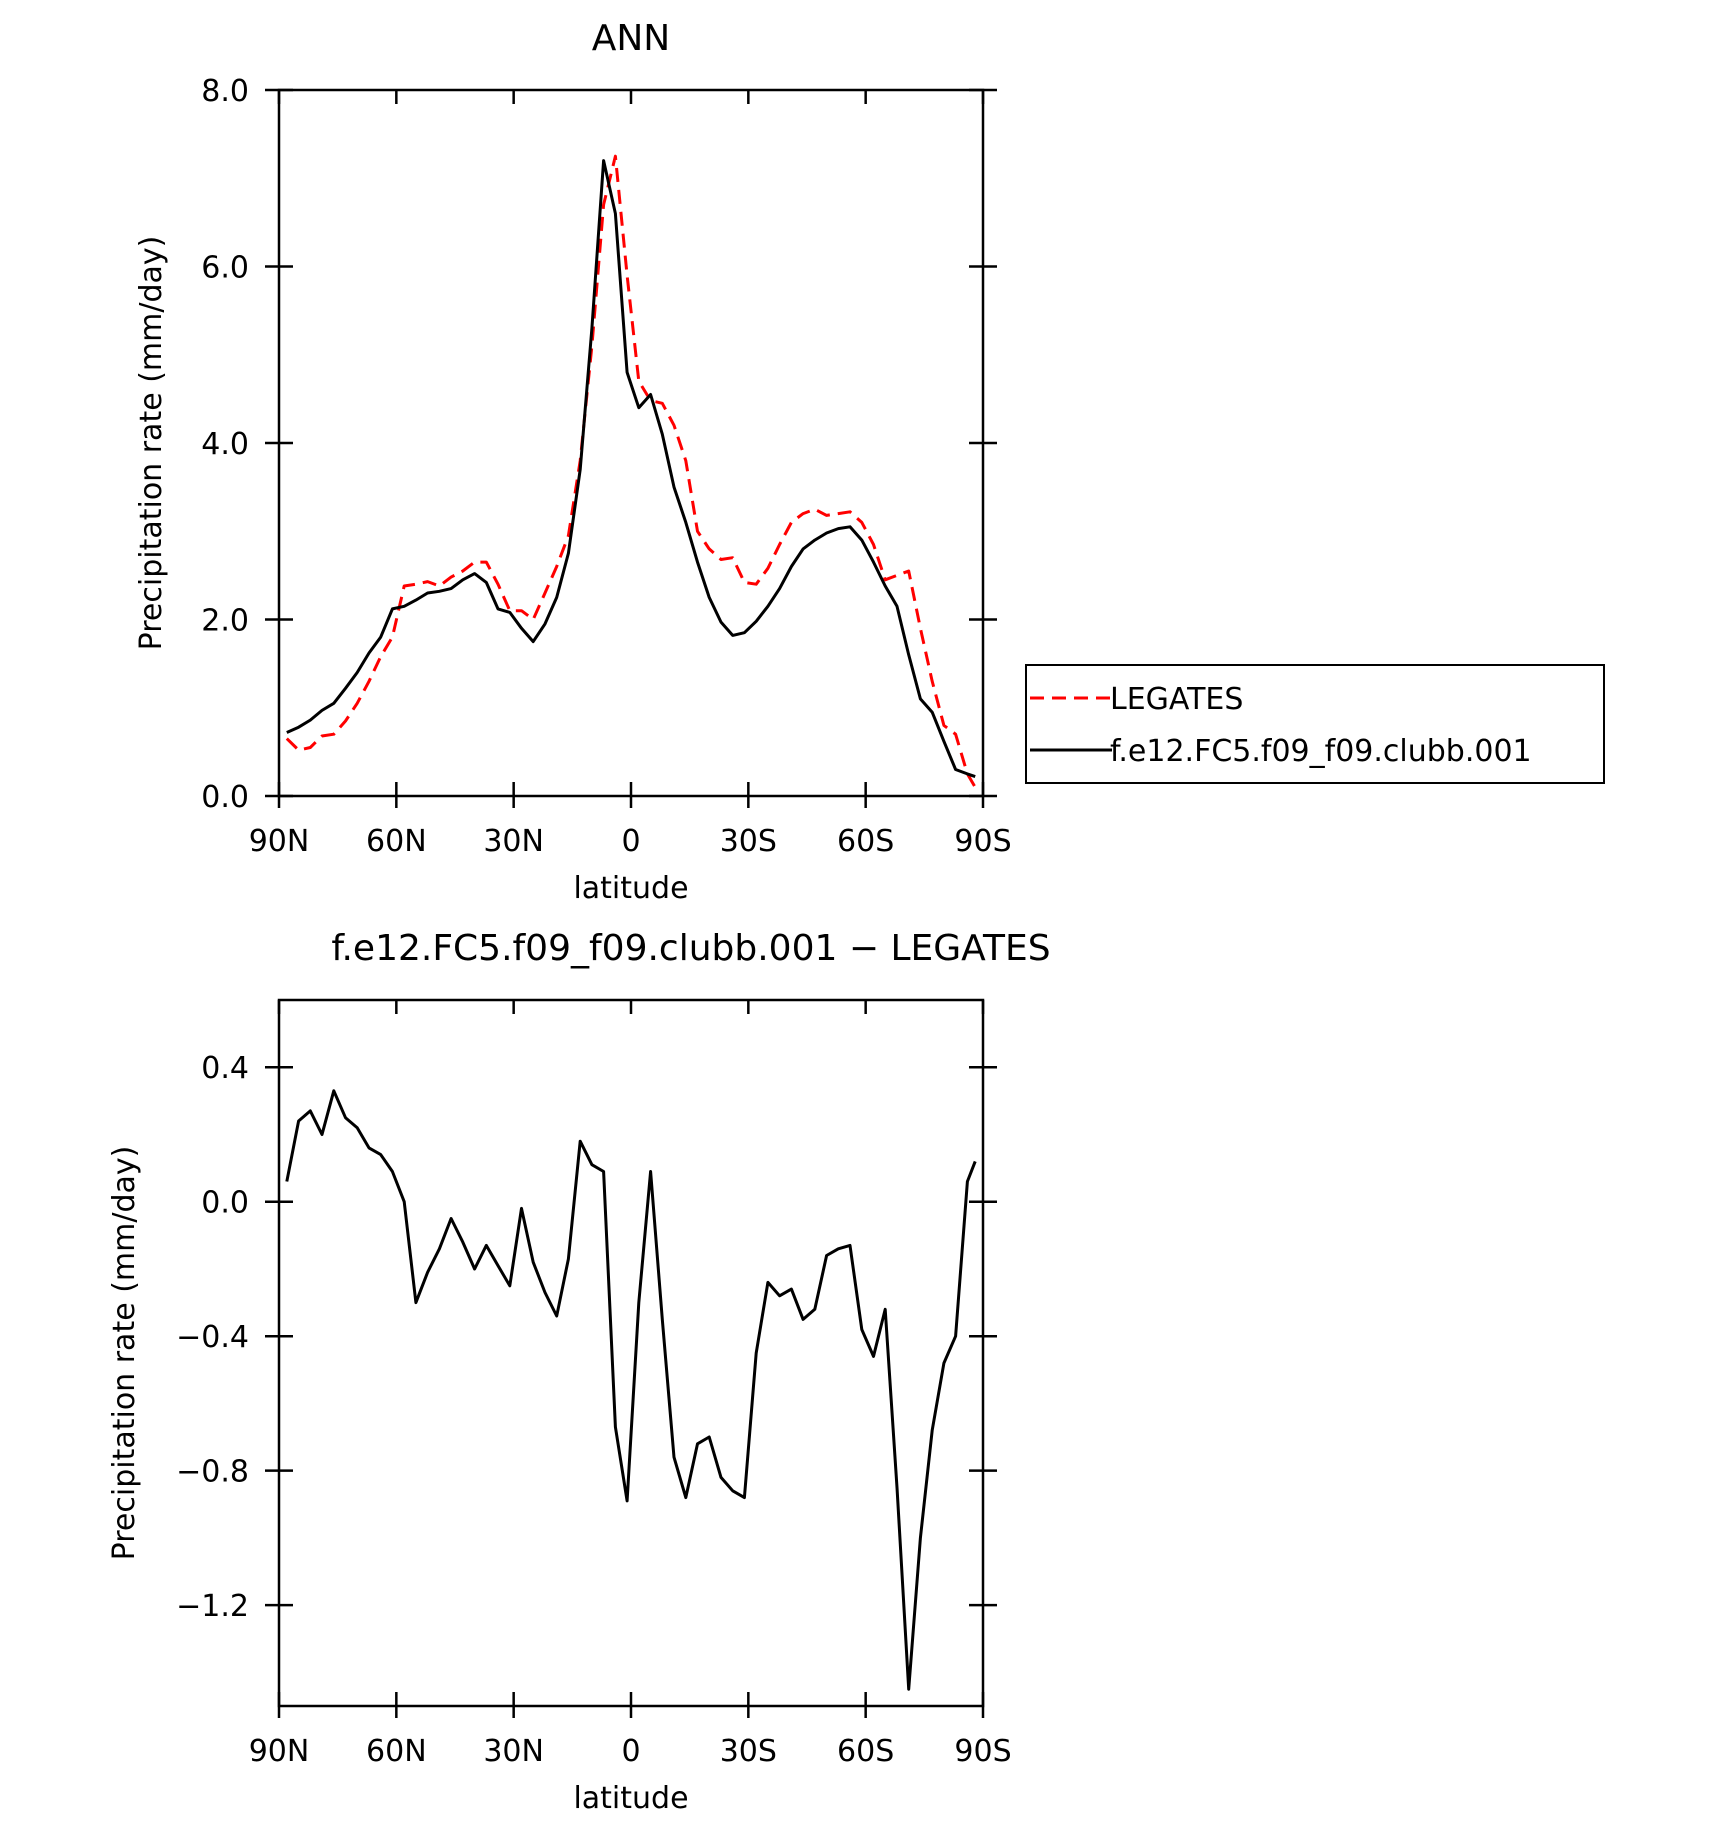  Describe the element at coordinates (212, 1337) in the screenshot. I see `y-tick-label: −0.4` at that location.